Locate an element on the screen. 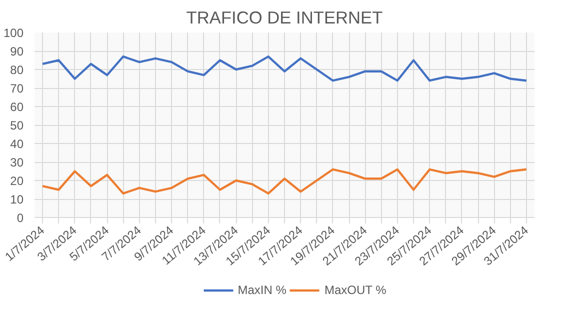 This screenshot has width=563, height=336. legend-label: MaxOUT % is located at coordinates (355, 290).